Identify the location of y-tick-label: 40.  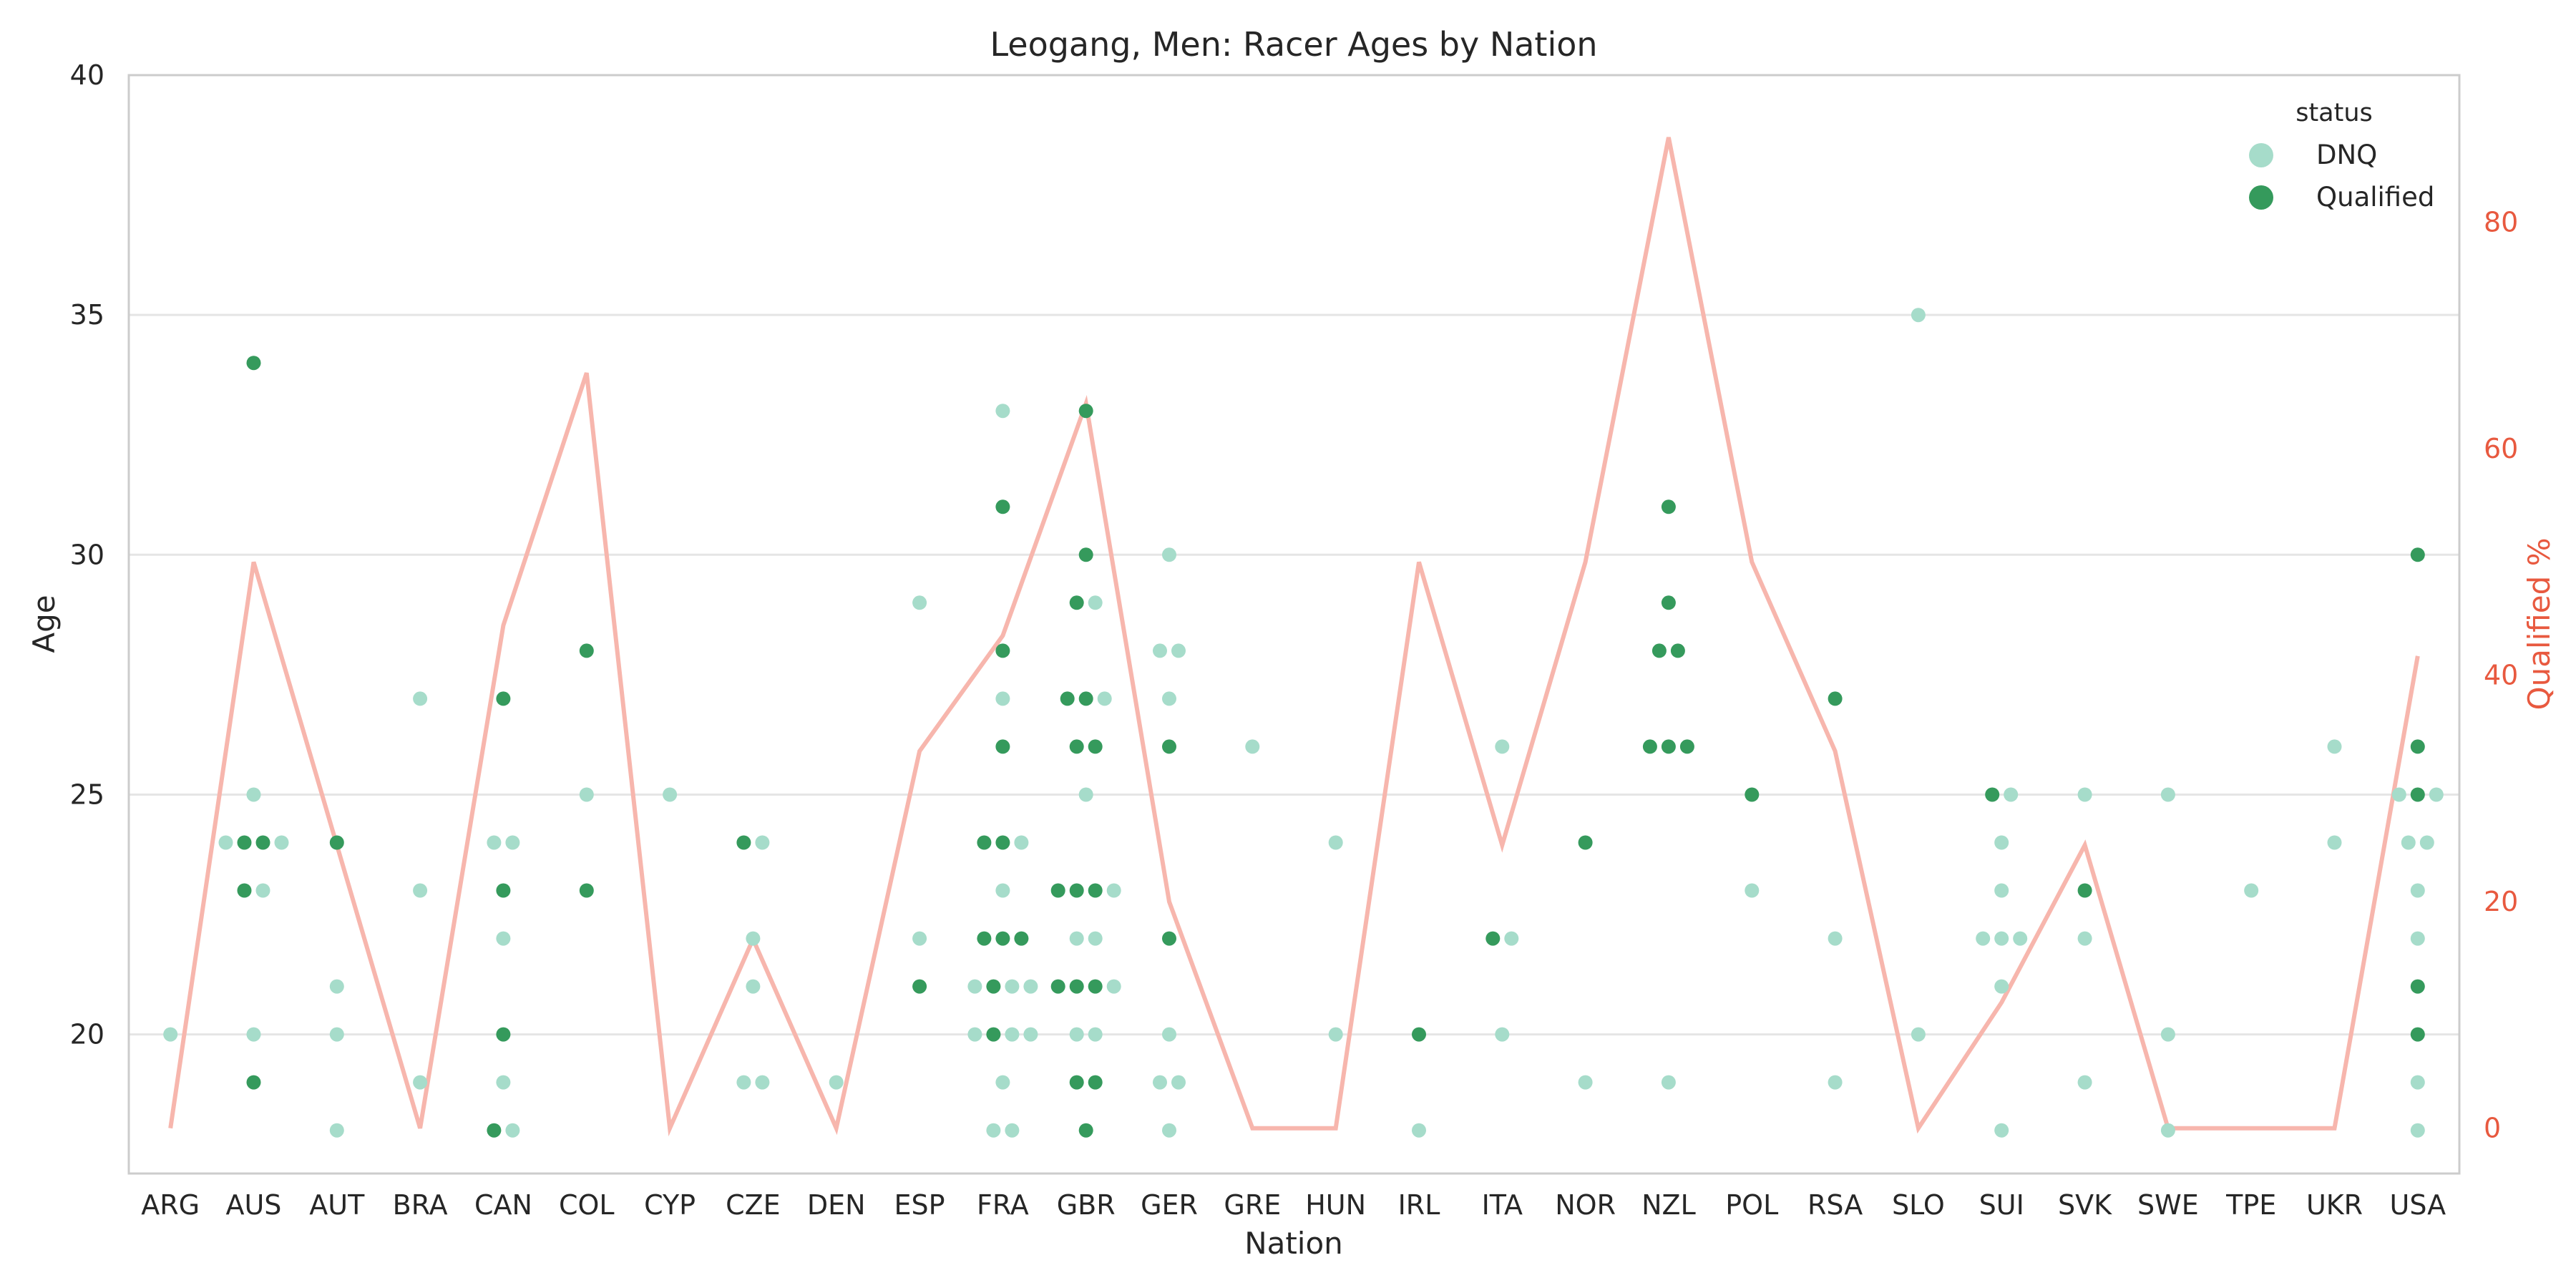
(87, 75).